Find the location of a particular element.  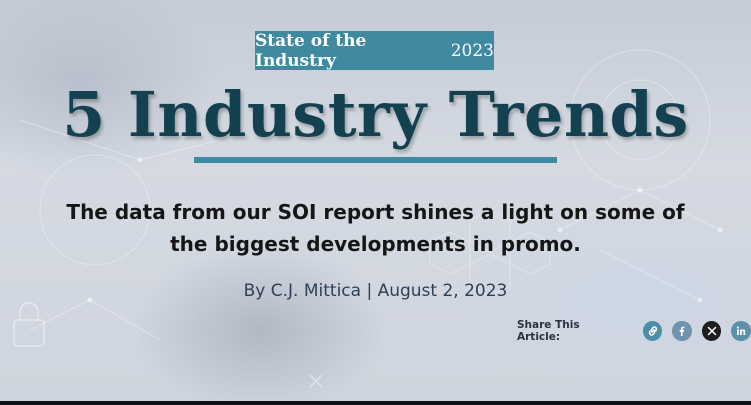

tag-year: 2023 is located at coordinates (472, 50).